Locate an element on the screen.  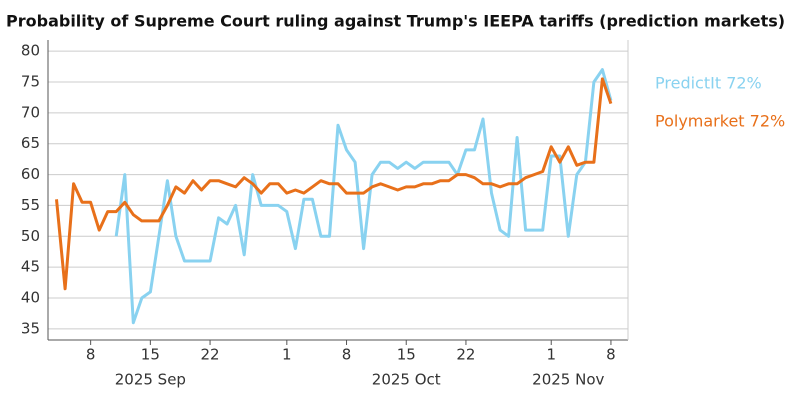
month-label: 2025 Sep is located at coordinates (150, 380).